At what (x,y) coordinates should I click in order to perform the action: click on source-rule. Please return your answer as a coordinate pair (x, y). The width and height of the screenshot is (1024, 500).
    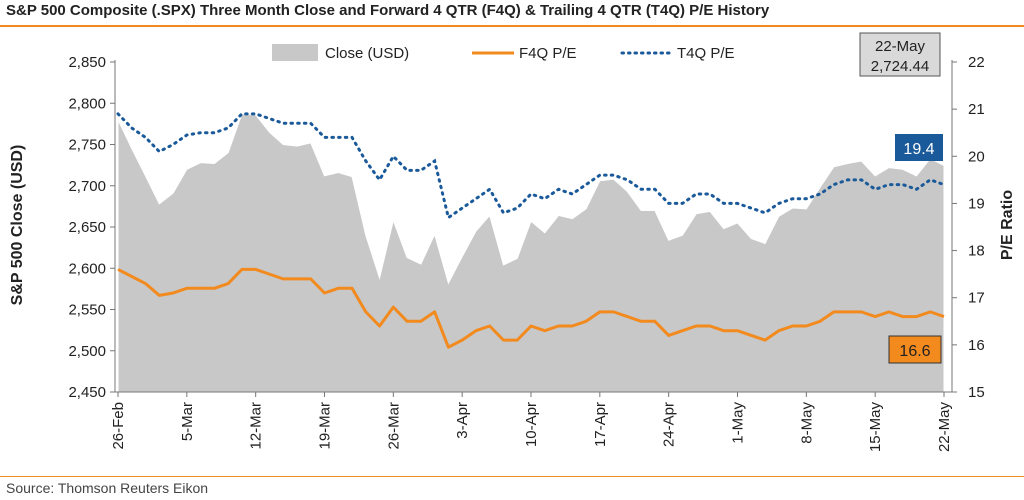
    Looking at the image, I should click on (512, 476).